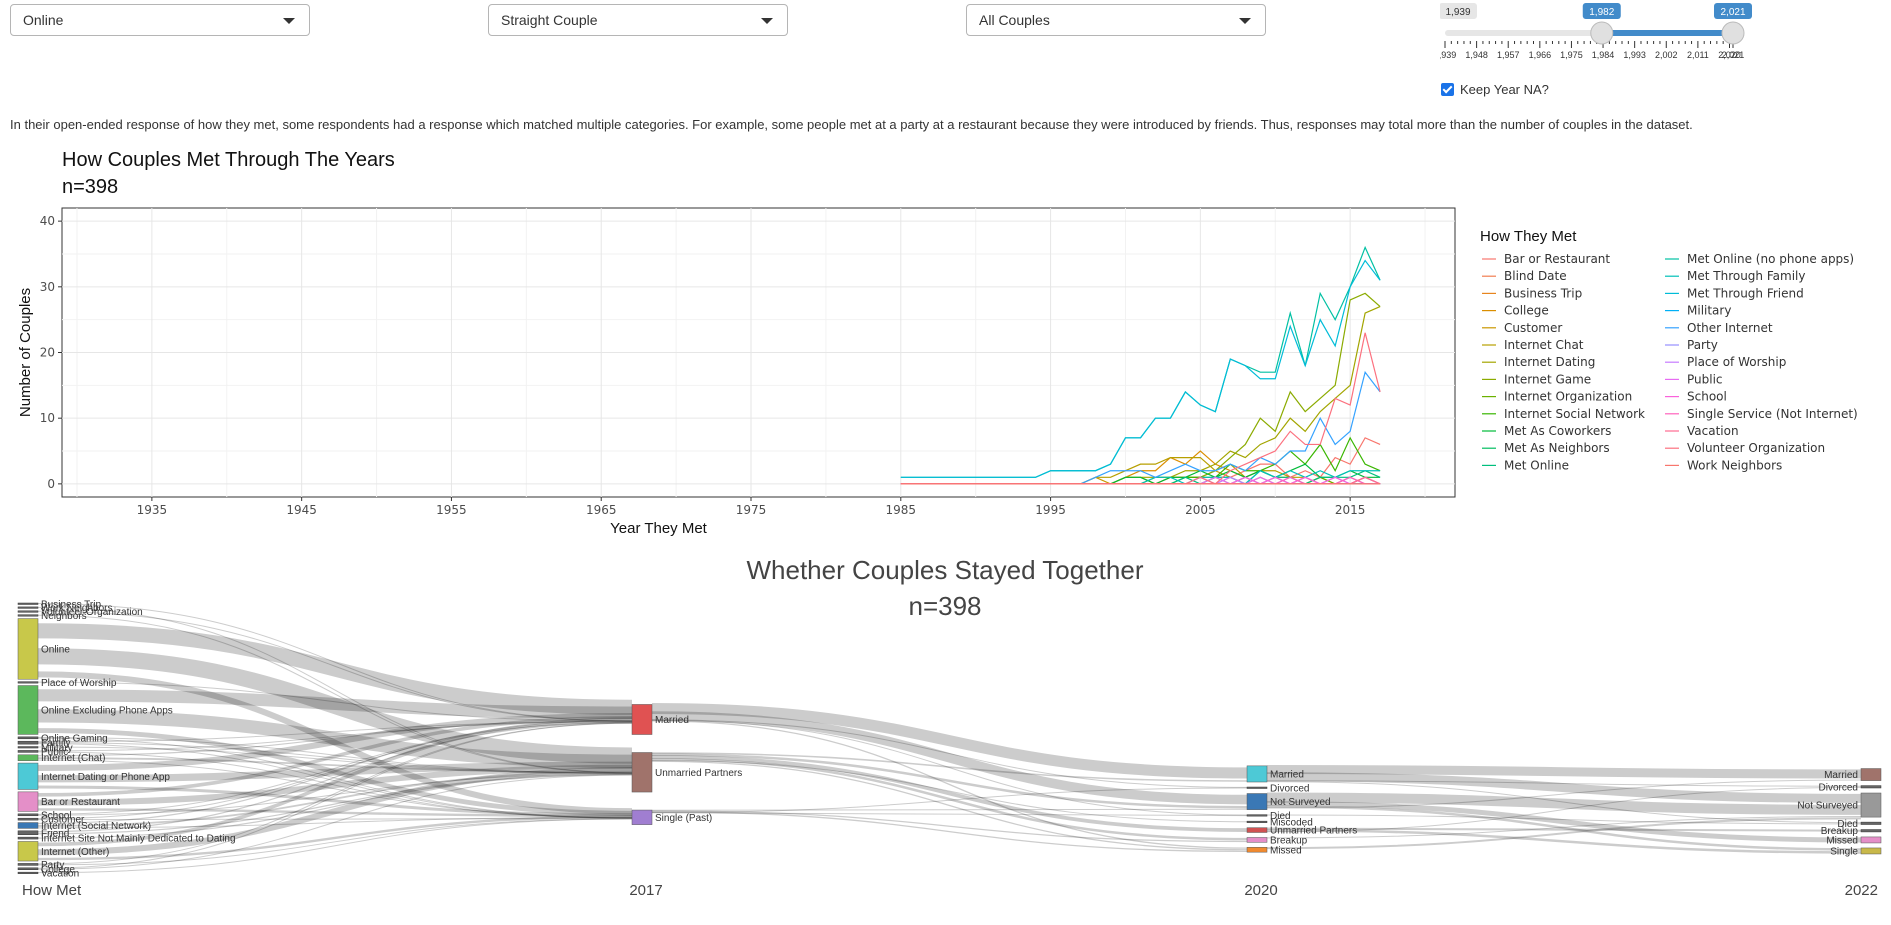 Image resolution: width=1891 pixels, height=925 pixels. I want to click on series-line-met-through-friend, so click(1140, 368).